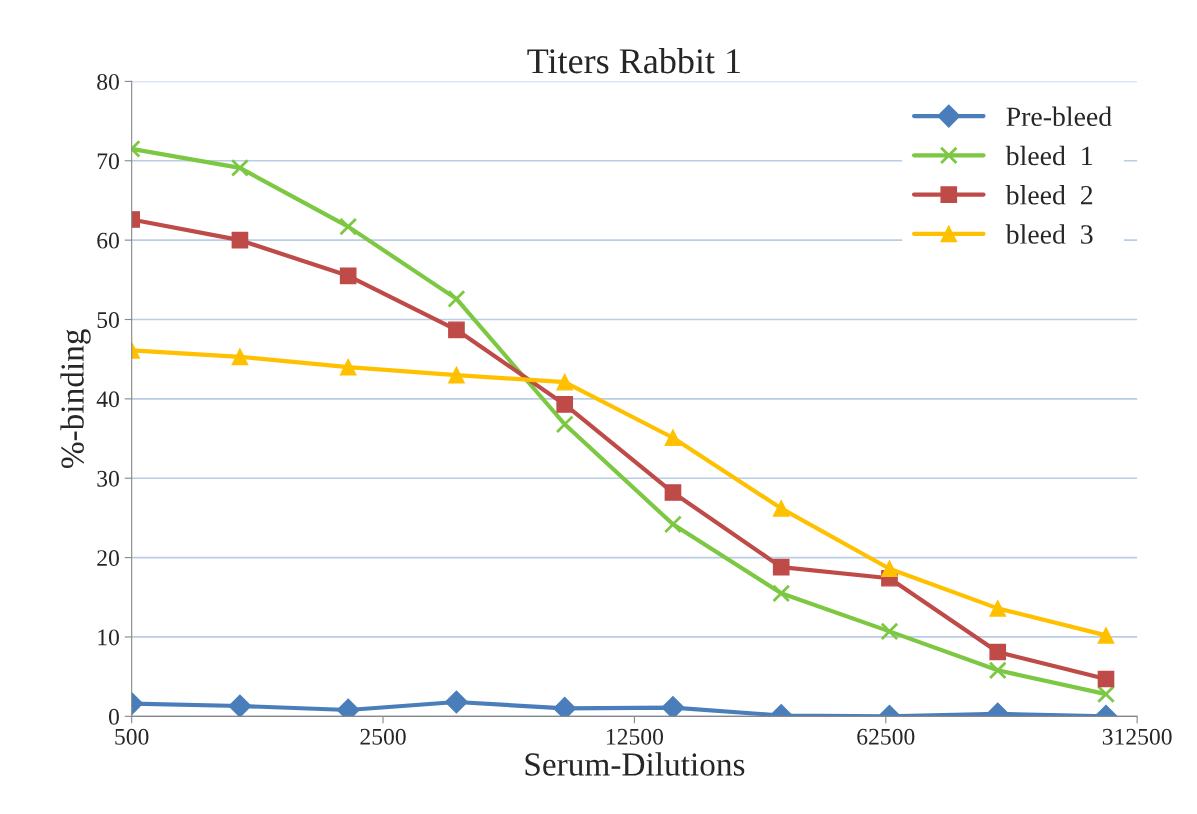  I want to click on y-tick-label: 50, so click(108, 319).